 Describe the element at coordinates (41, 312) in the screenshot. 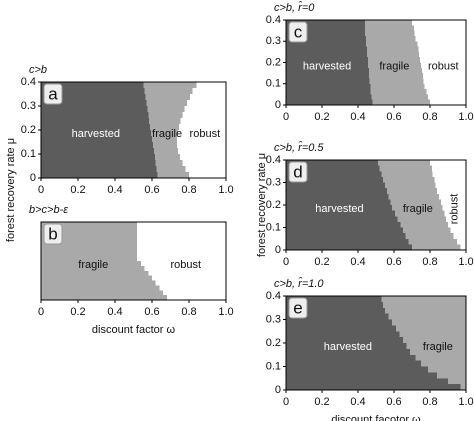

I see `x-tick-label: 0` at that location.